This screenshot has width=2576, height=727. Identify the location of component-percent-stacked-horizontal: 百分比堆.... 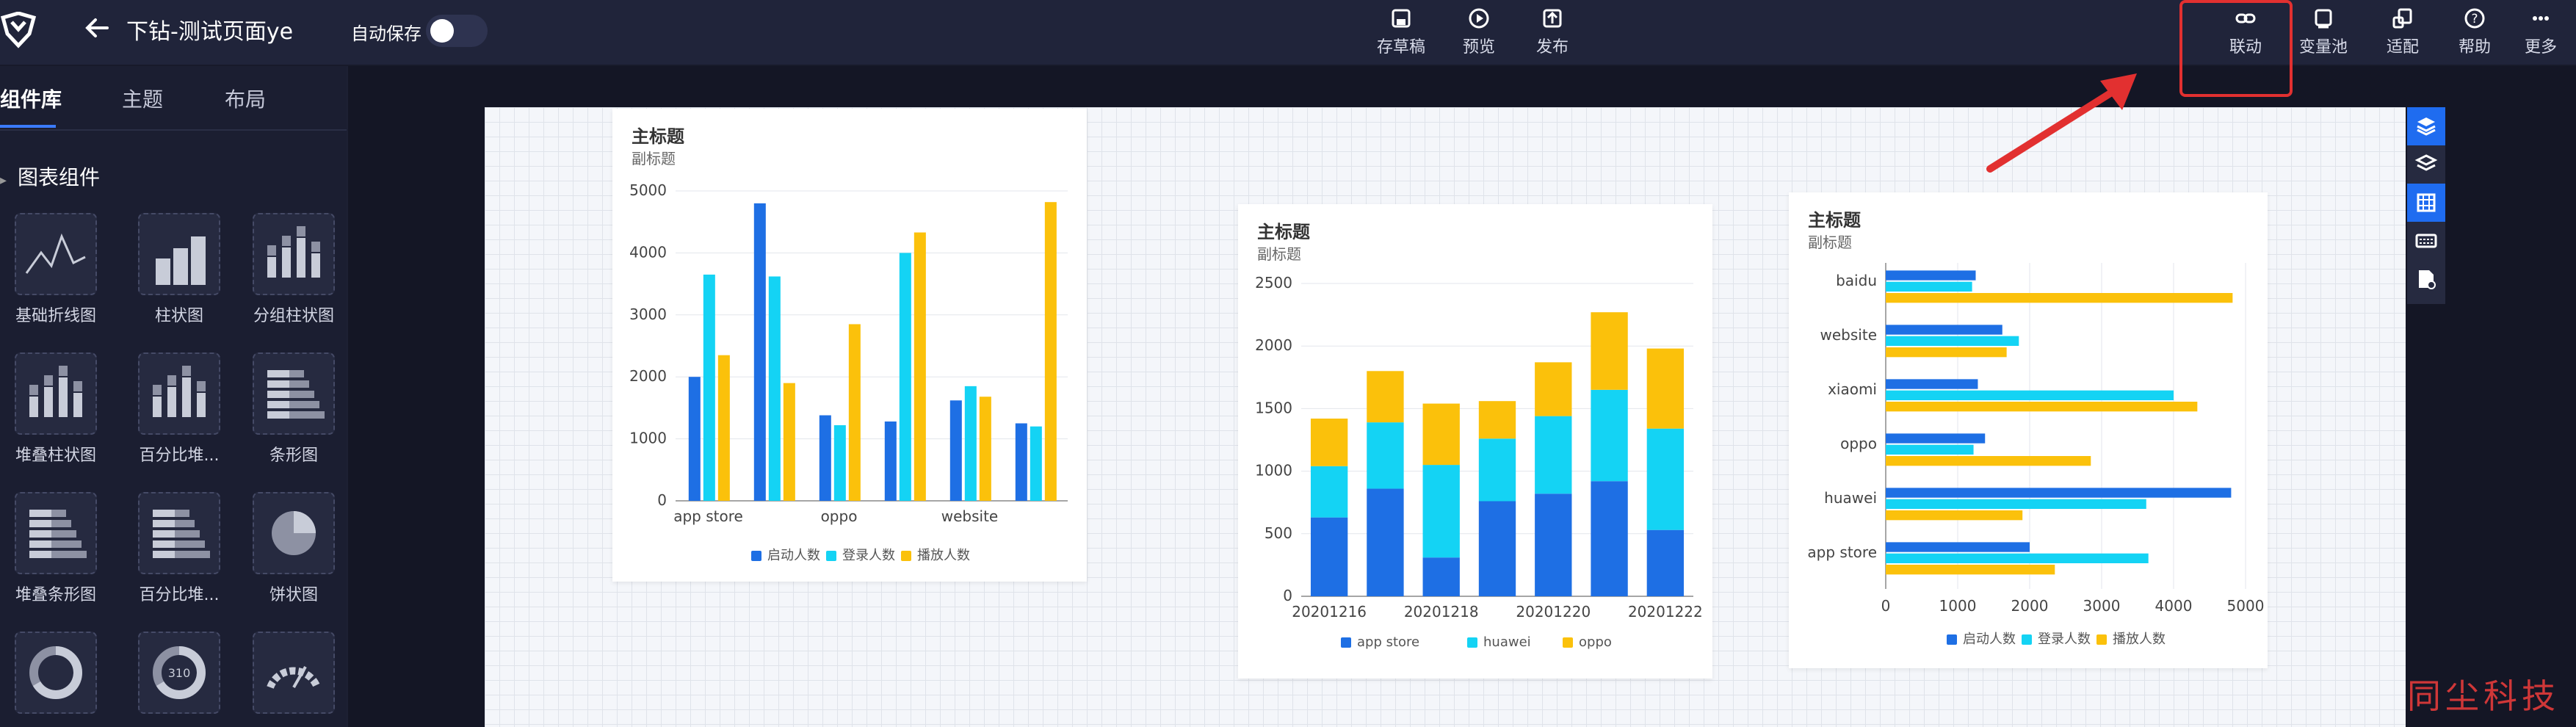
(179, 548).